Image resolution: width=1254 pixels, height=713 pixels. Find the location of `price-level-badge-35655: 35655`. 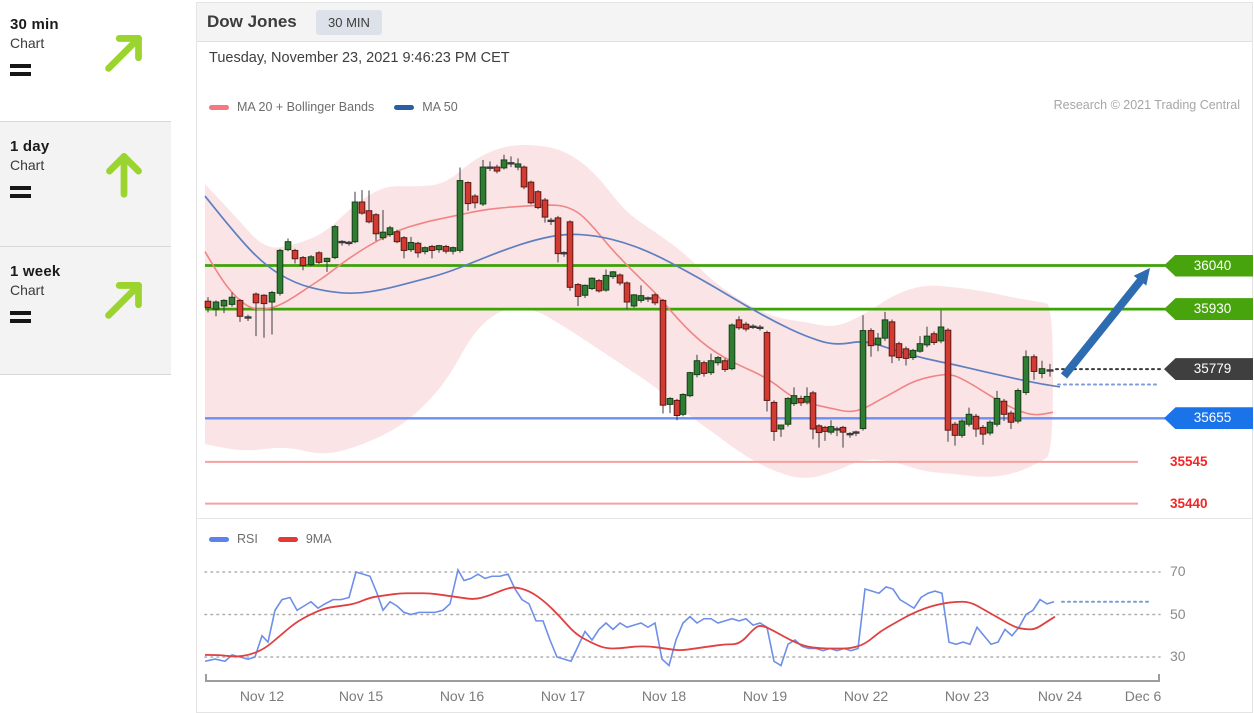

price-level-badge-35655: 35655 is located at coordinates (1208, 418).